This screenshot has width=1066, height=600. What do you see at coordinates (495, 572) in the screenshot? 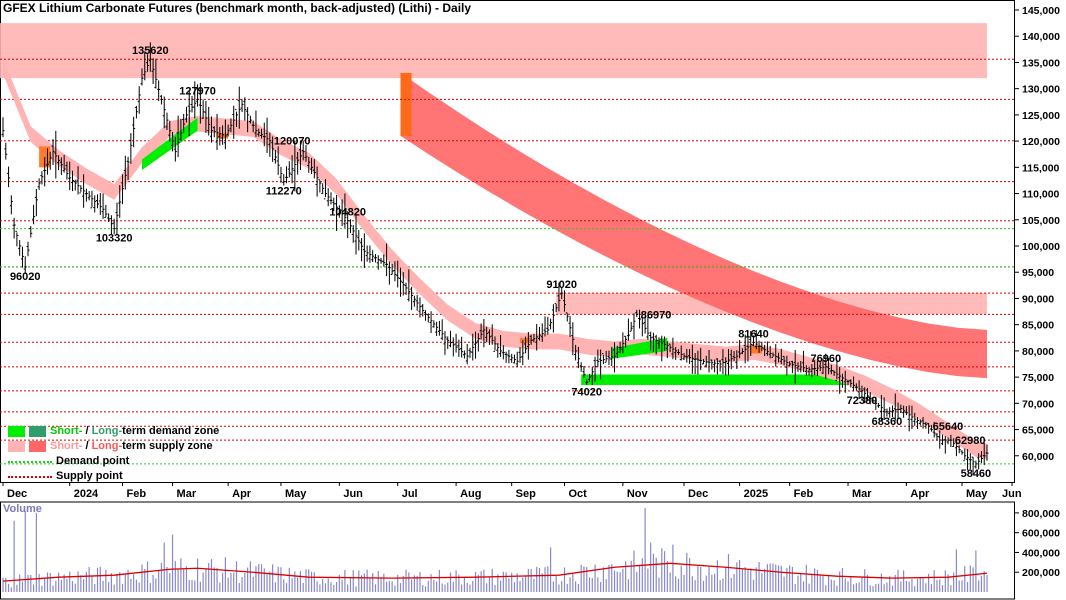
I see `volume-moving-average` at bounding box center [495, 572].